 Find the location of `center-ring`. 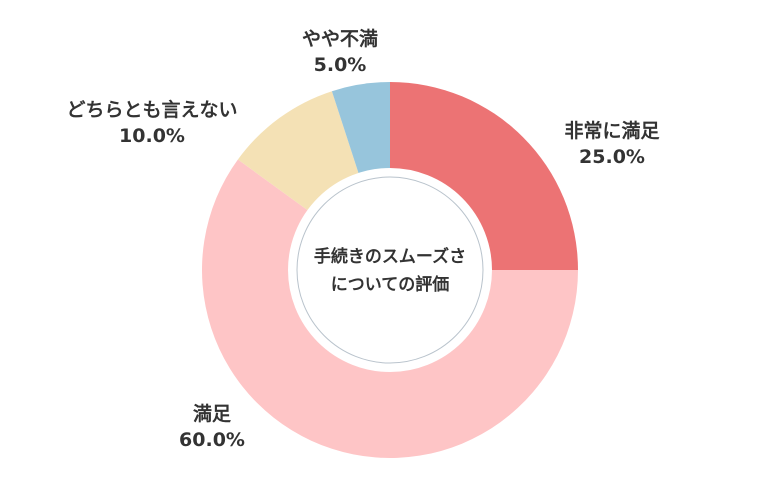

center-ring is located at coordinates (390, 270).